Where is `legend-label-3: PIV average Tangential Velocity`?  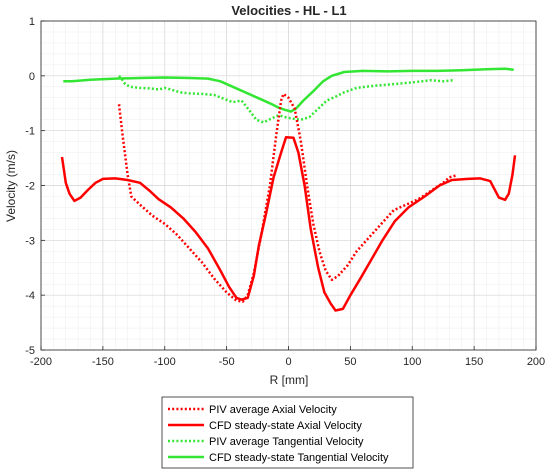
legend-label-3: PIV average Tangential Velocity is located at coordinates (286, 442).